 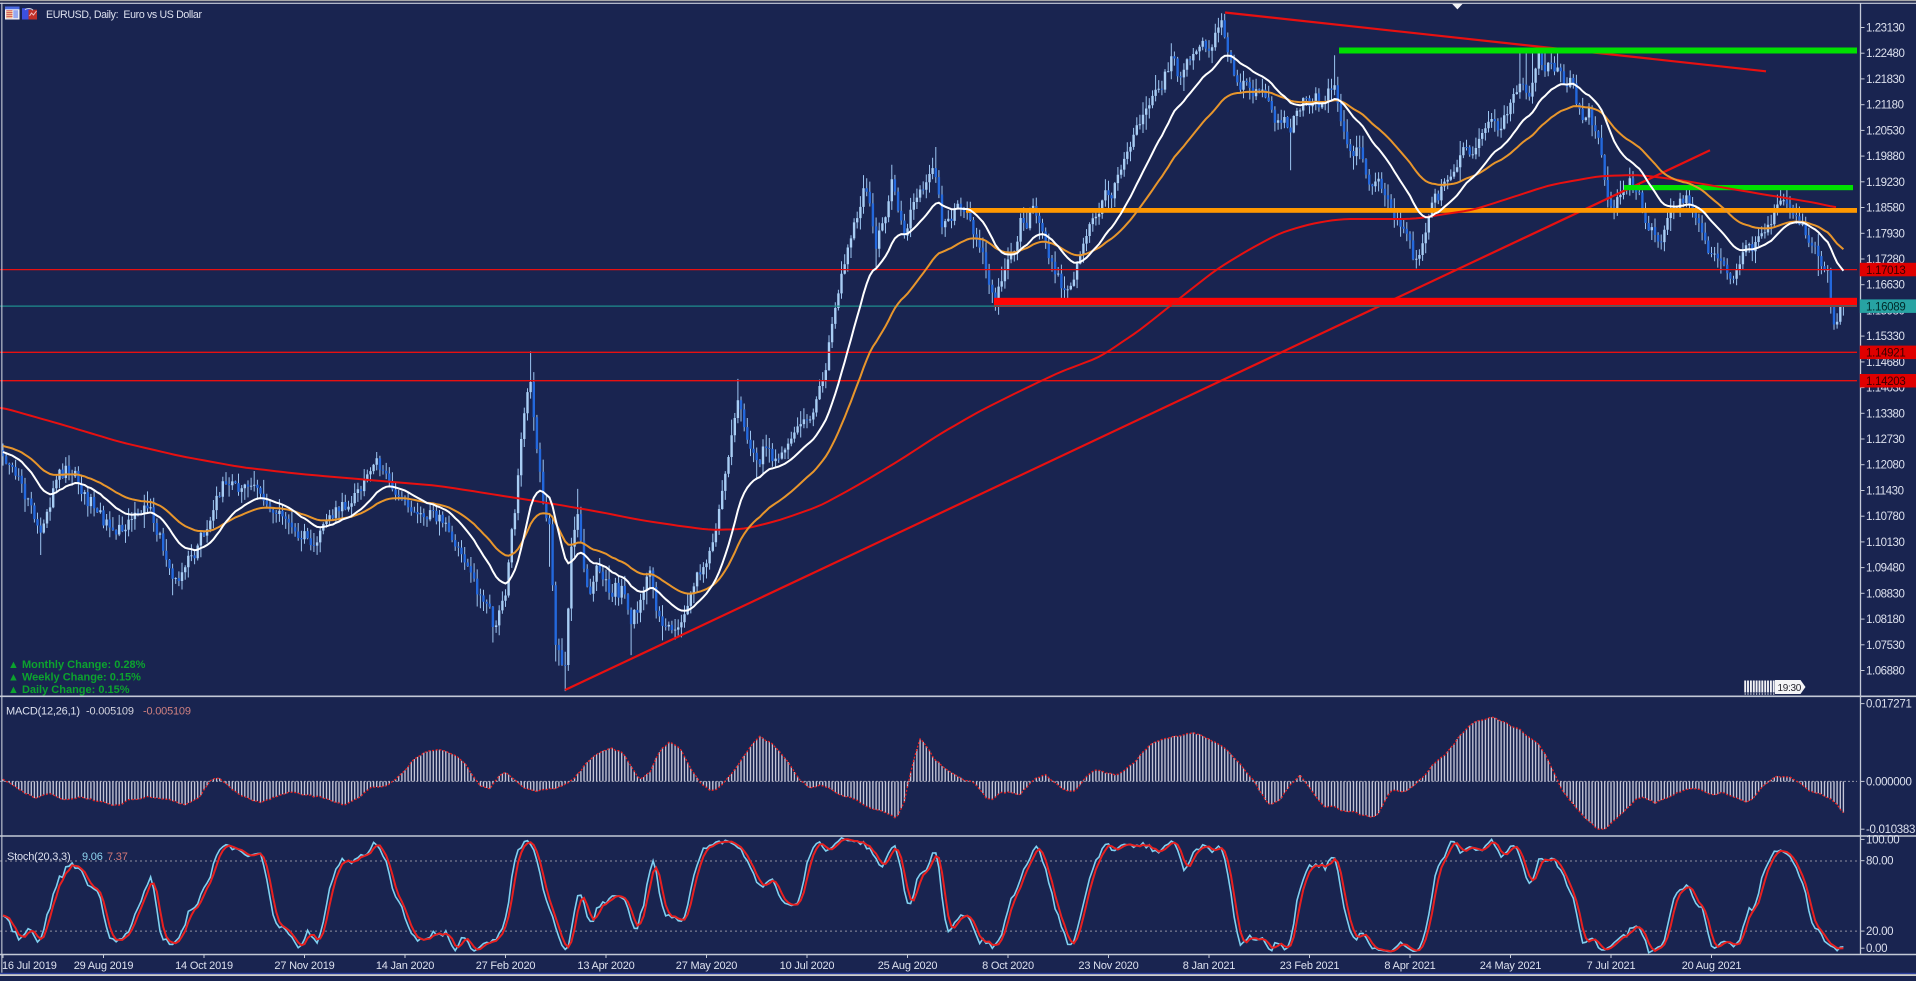 I want to click on svg-text: 100.00, so click(x=1882, y=841).